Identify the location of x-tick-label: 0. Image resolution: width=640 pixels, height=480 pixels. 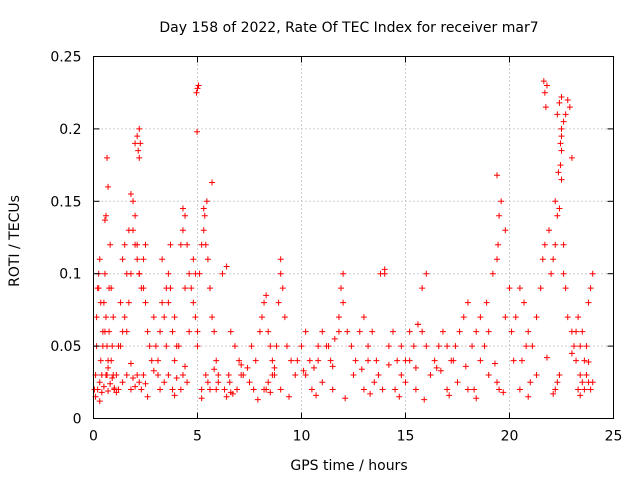
(93, 437).